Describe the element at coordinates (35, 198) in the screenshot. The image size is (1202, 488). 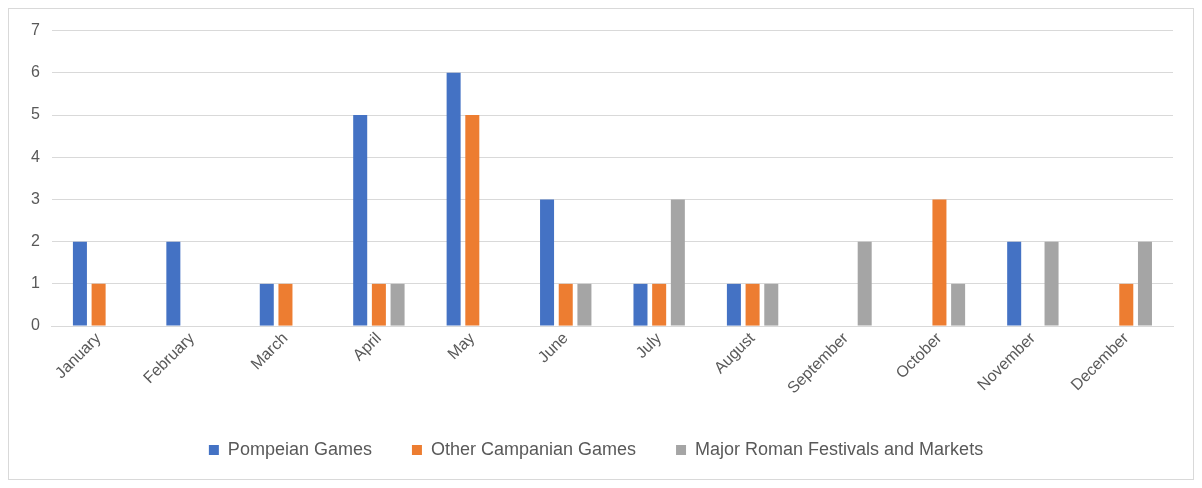
I see `y-tick-label: 3` at that location.